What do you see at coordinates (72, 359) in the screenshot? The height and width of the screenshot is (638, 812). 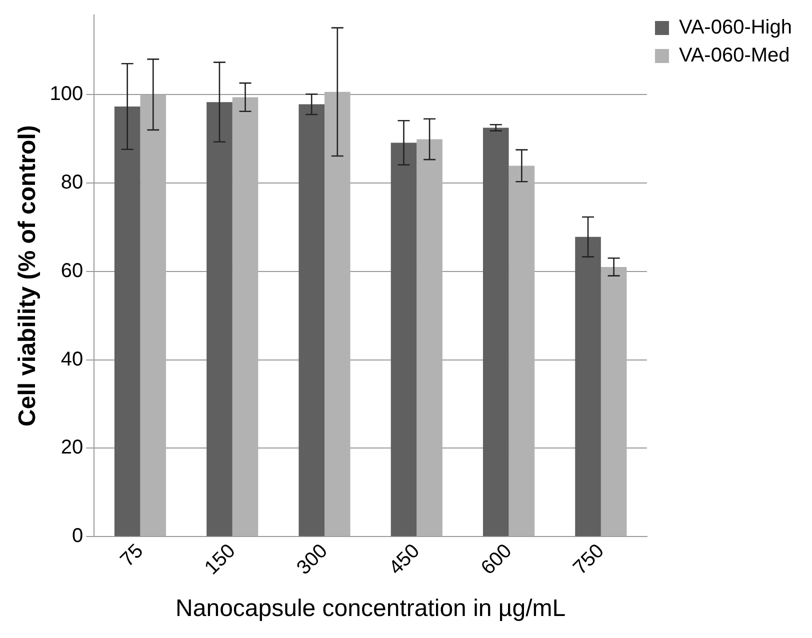 I see `y-tick-label: 40` at bounding box center [72, 359].